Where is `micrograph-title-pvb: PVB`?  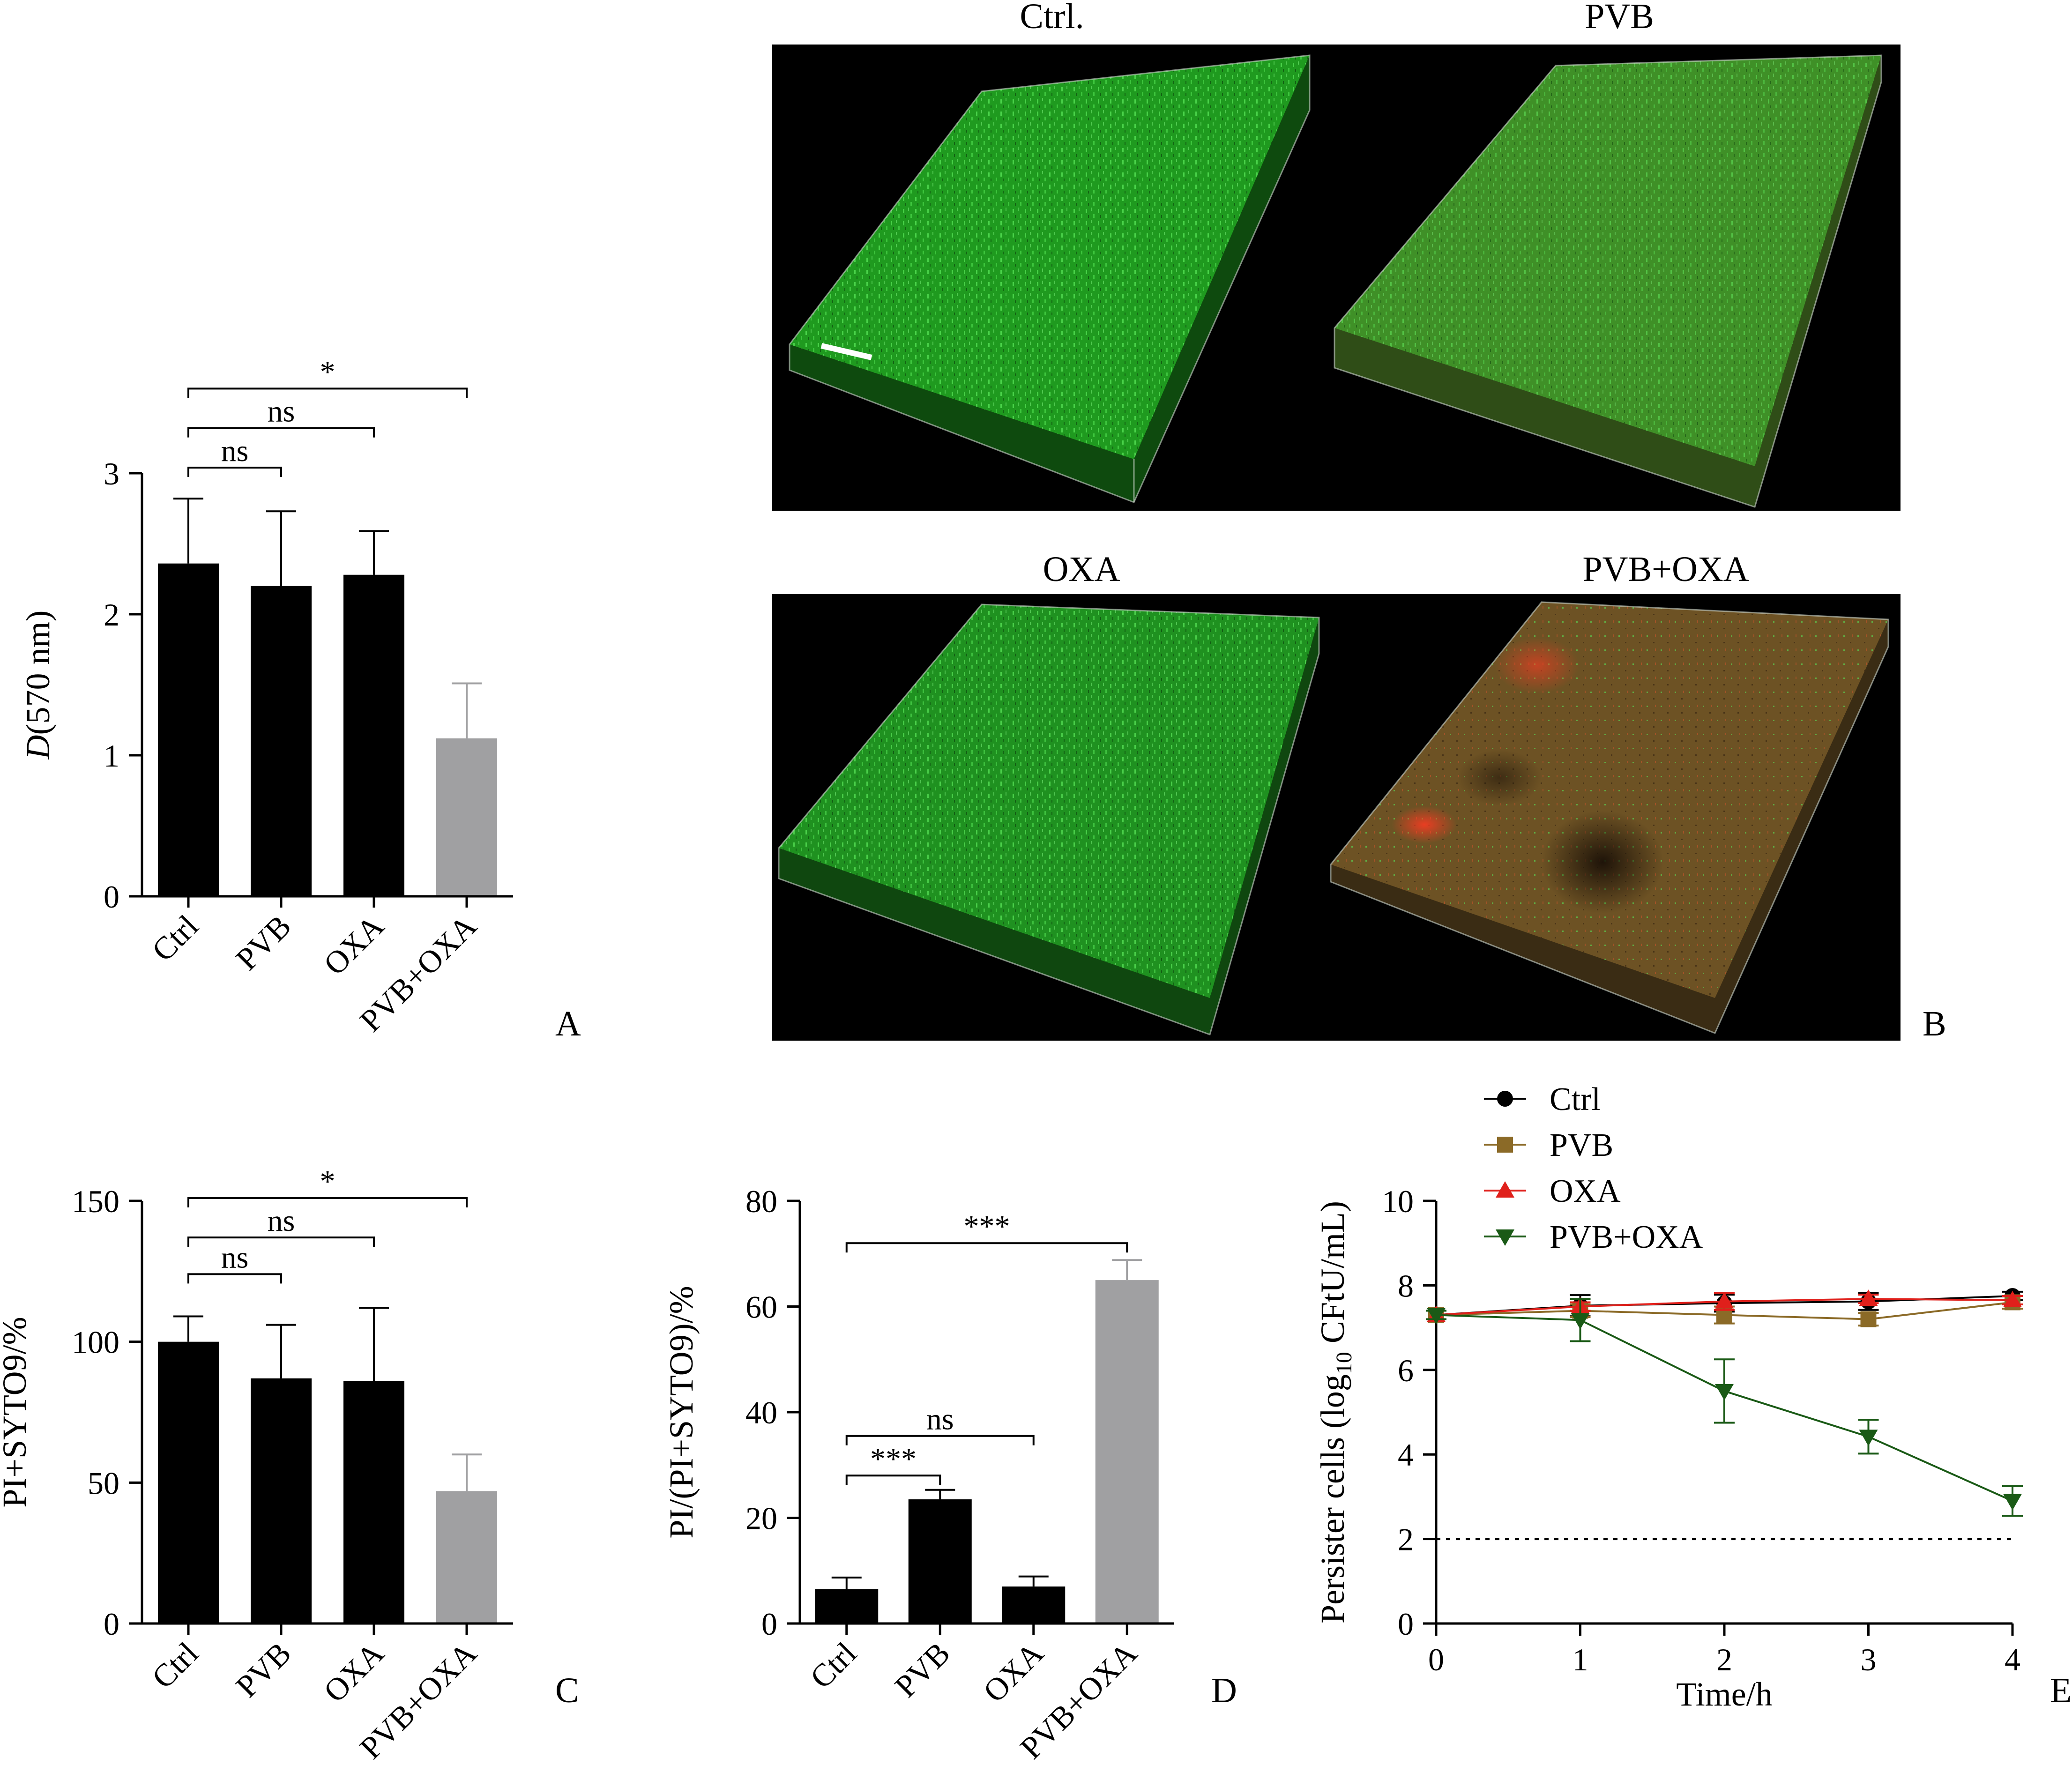
micrograph-title-pvb: PVB is located at coordinates (1619, 18).